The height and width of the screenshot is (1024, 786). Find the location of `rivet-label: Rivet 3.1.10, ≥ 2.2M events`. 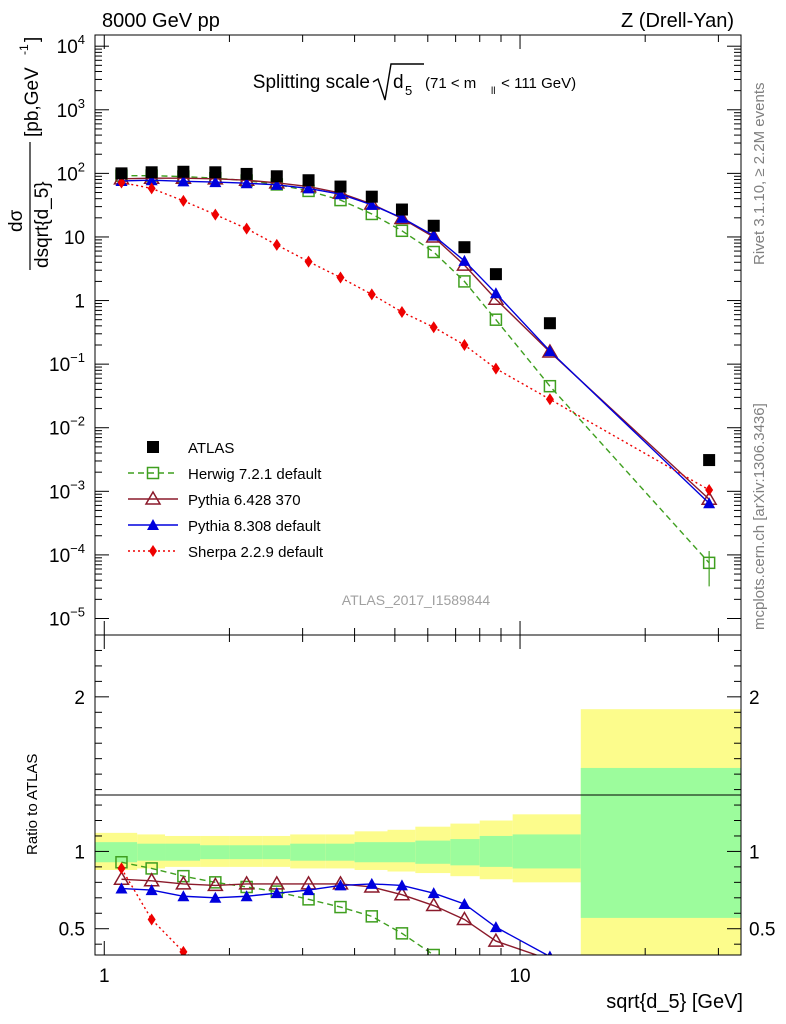

rivet-label: Rivet 3.1.10, ≥ 2.2M events is located at coordinates (759, 174).